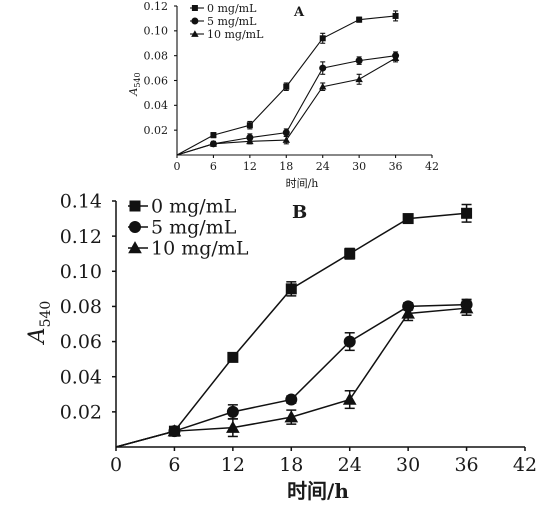  Describe the element at coordinates (194, 207) in the screenshot. I see `panel-b-legend-label: 0 mg/mL` at that location.